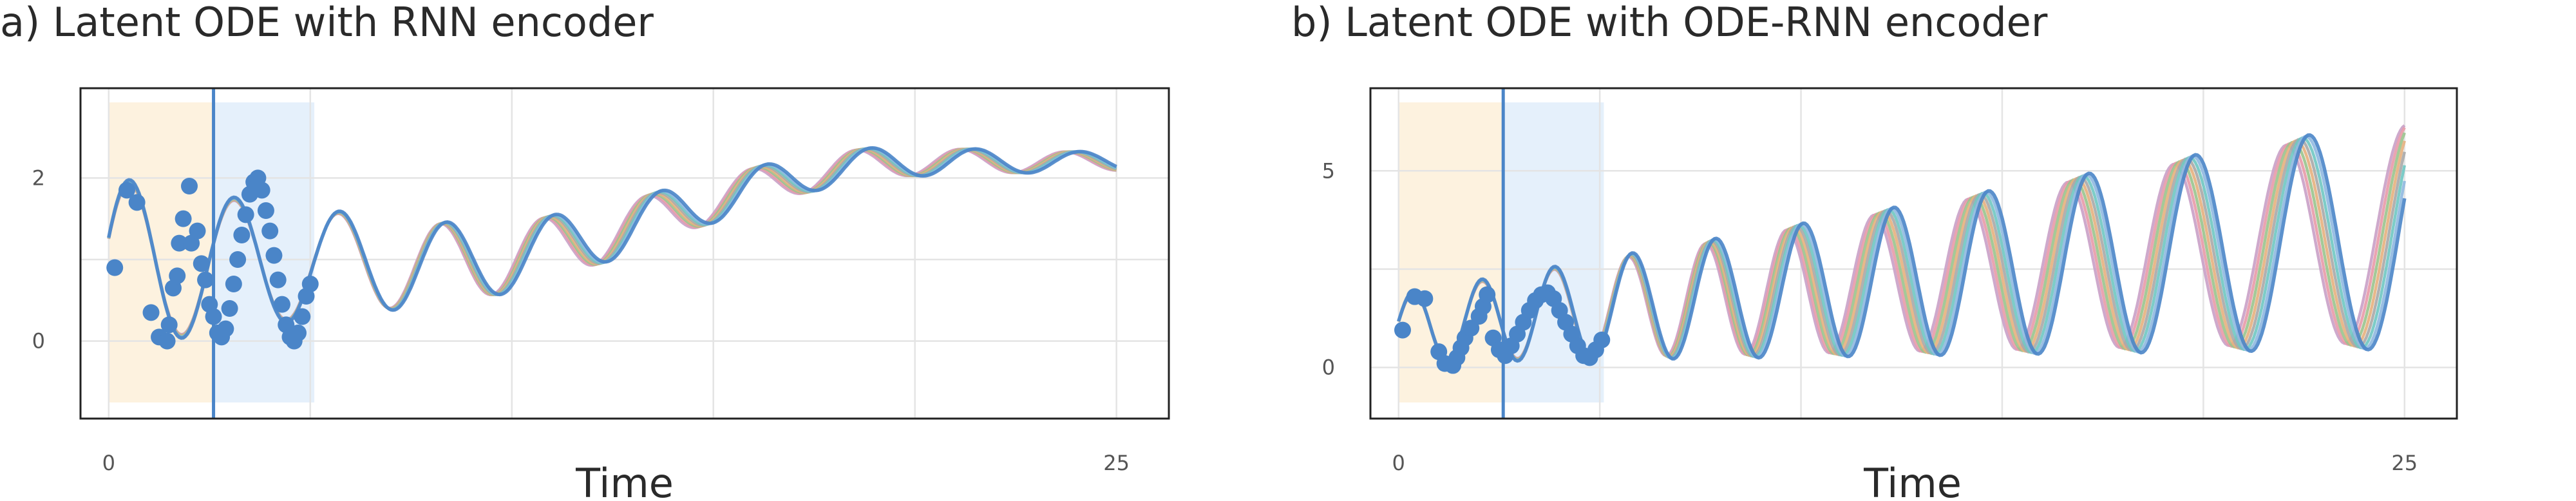 This screenshot has width=2576, height=501. What do you see at coordinates (264, 252) in the screenshot?
I see `prediction-window-band` at bounding box center [264, 252].